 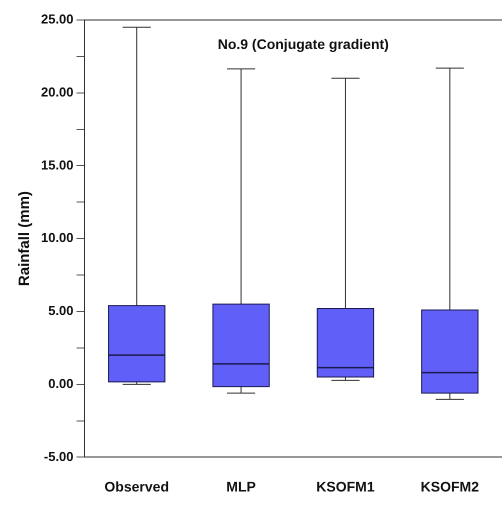 I want to click on text: No.9 (Conjugate gradient), so click(x=303, y=44).